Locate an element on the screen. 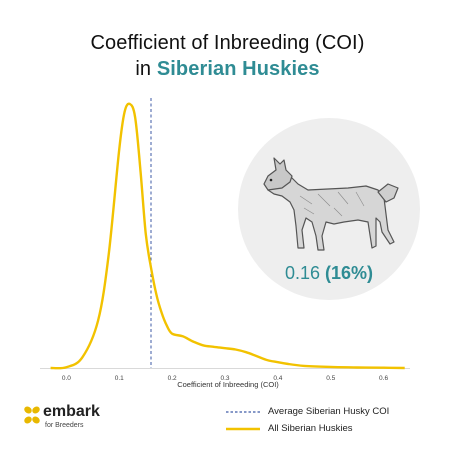 The image size is (455, 458). x-tick-label: 0.2 is located at coordinates (172, 378).